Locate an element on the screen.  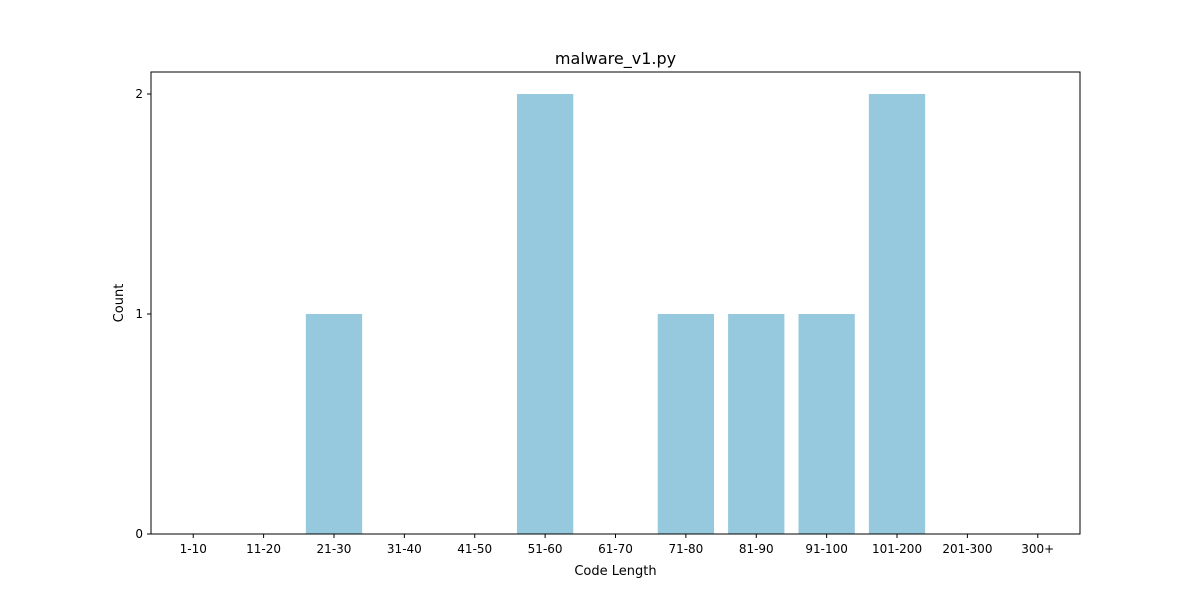
x-tick-label: 31-40 is located at coordinates (404, 549).